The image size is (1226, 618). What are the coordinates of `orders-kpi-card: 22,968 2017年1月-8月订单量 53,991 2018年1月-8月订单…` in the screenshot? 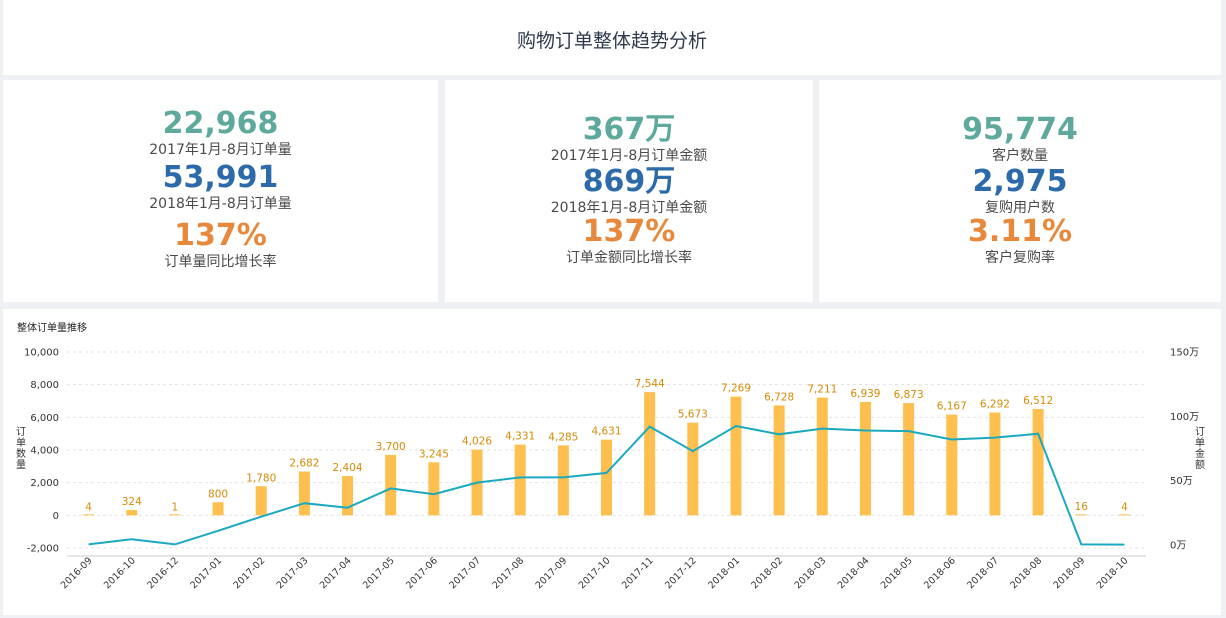 It's located at (220, 191).